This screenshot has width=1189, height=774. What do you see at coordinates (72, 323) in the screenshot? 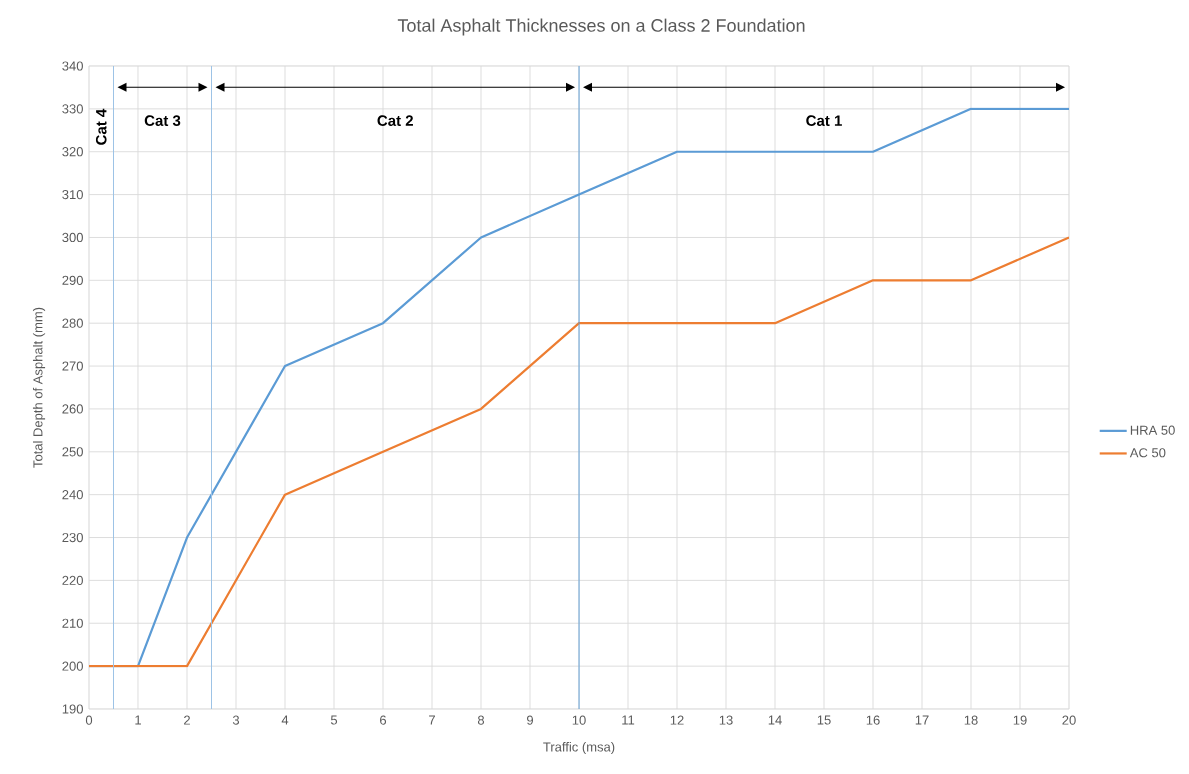
I see `y-tick-label: 280` at bounding box center [72, 323].